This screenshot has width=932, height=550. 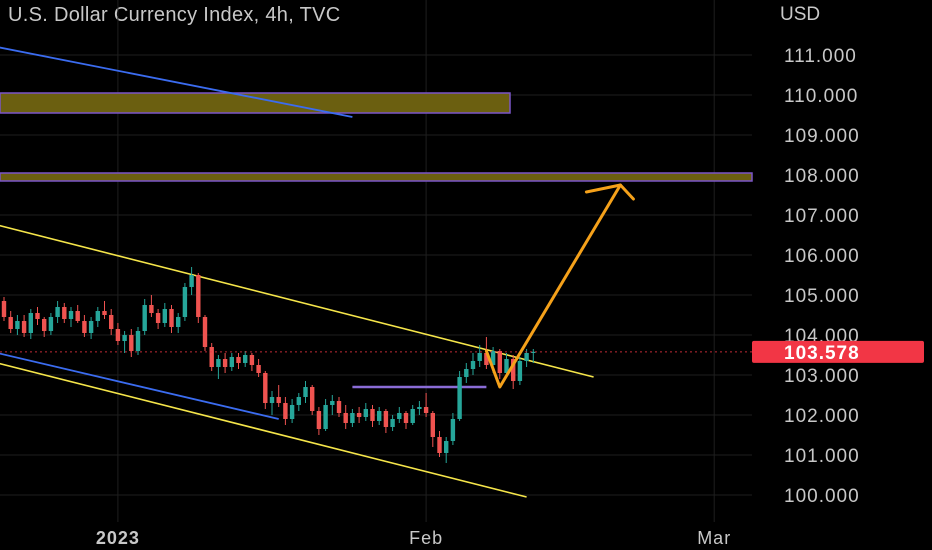 I want to click on y-tick-label: 108.000, so click(x=822, y=176).